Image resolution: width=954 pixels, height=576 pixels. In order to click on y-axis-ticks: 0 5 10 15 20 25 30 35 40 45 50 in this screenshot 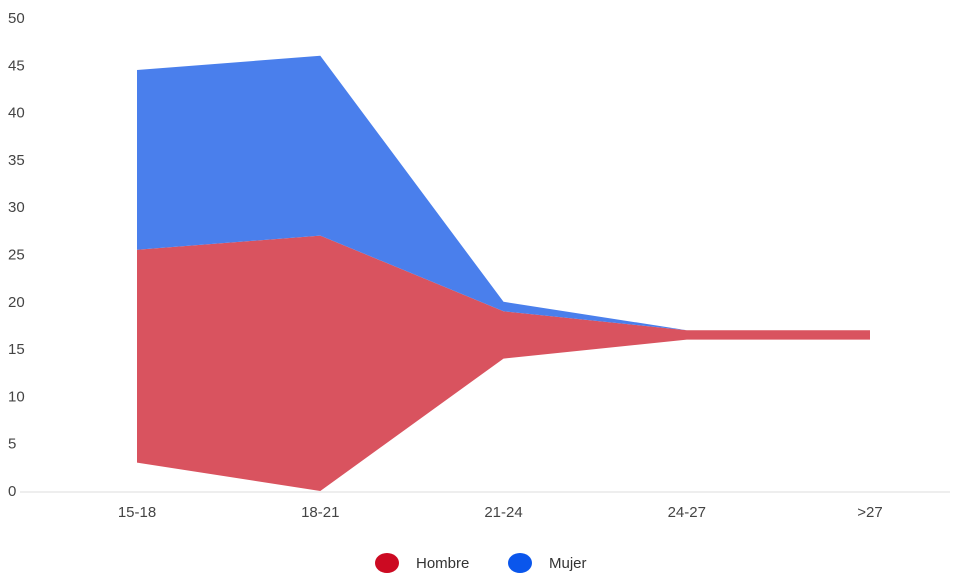, I will do `click(16, 255)`.